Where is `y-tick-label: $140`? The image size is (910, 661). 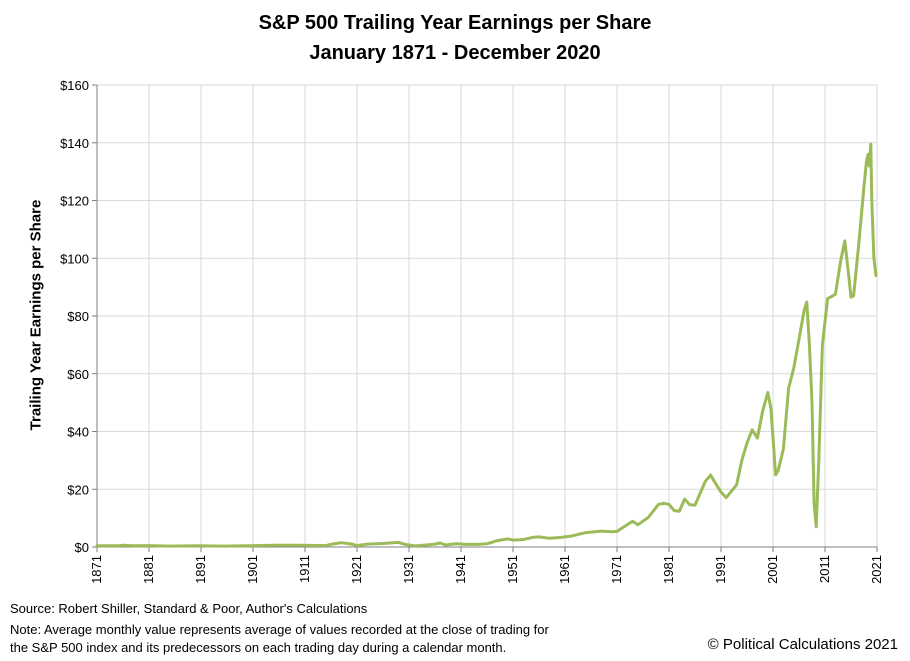
y-tick-label: $140 is located at coordinates (74, 143).